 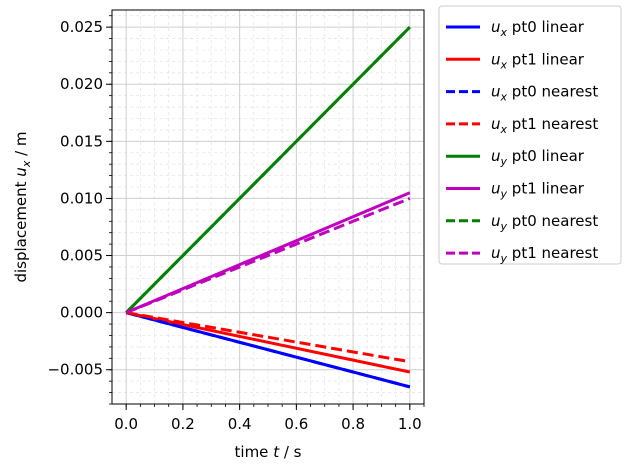 I want to click on y-tick-label: 0.010, so click(x=81, y=198).